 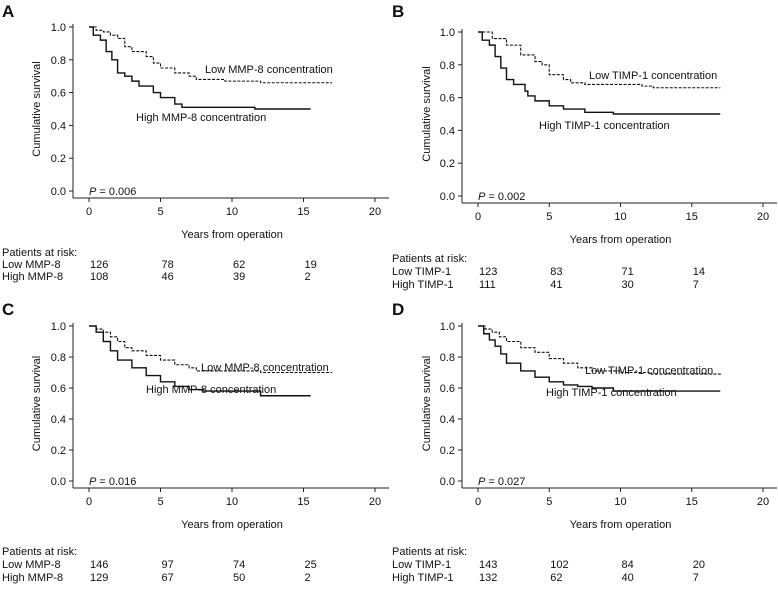 What do you see at coordinates (559, 565) in the screenshot?
I see `risk-count: 102` at bounding box center [559, 565].